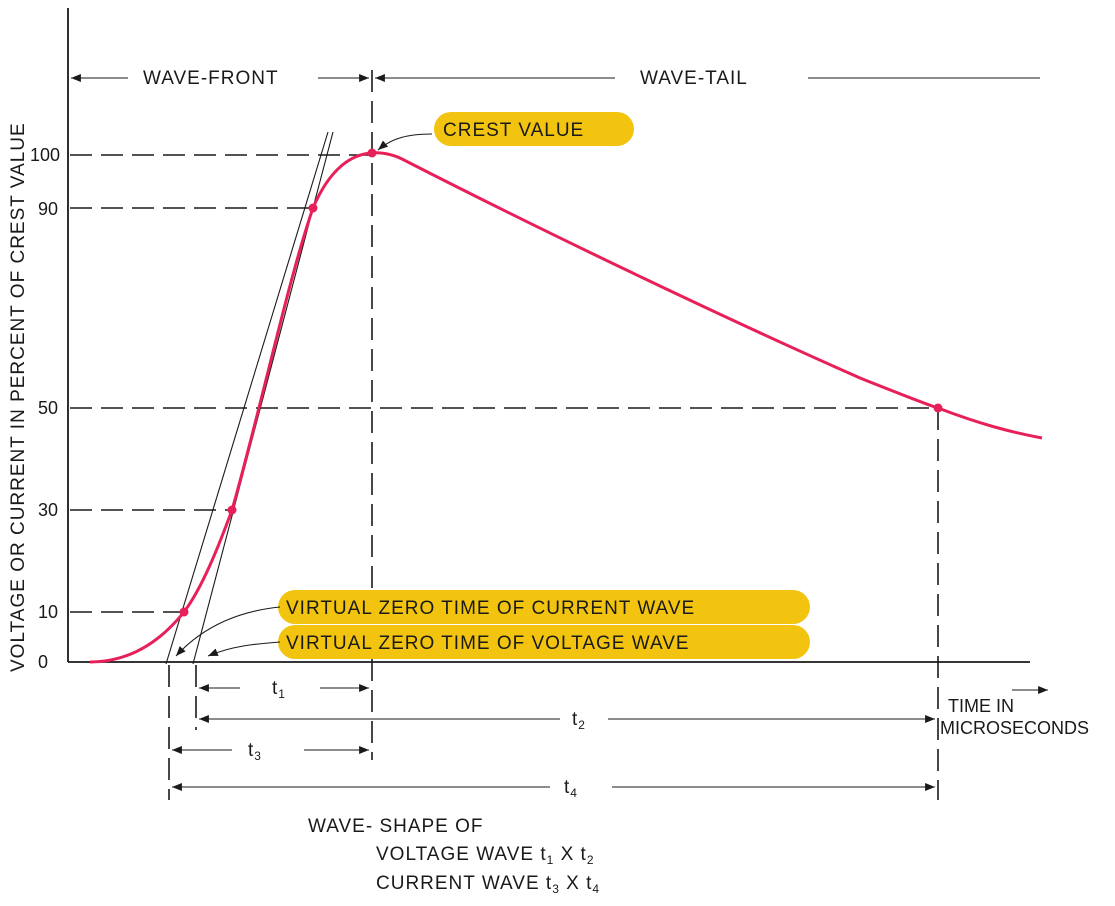 The height and width of the screenshot is (906, 1115). I want to click on point-10-percent, so click(184, 612).